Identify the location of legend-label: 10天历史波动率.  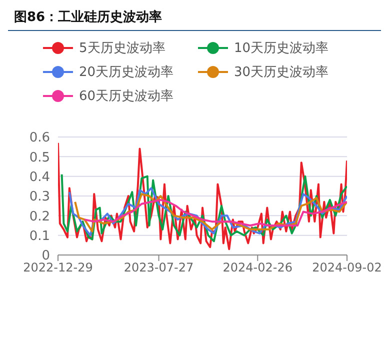
(281, 48).